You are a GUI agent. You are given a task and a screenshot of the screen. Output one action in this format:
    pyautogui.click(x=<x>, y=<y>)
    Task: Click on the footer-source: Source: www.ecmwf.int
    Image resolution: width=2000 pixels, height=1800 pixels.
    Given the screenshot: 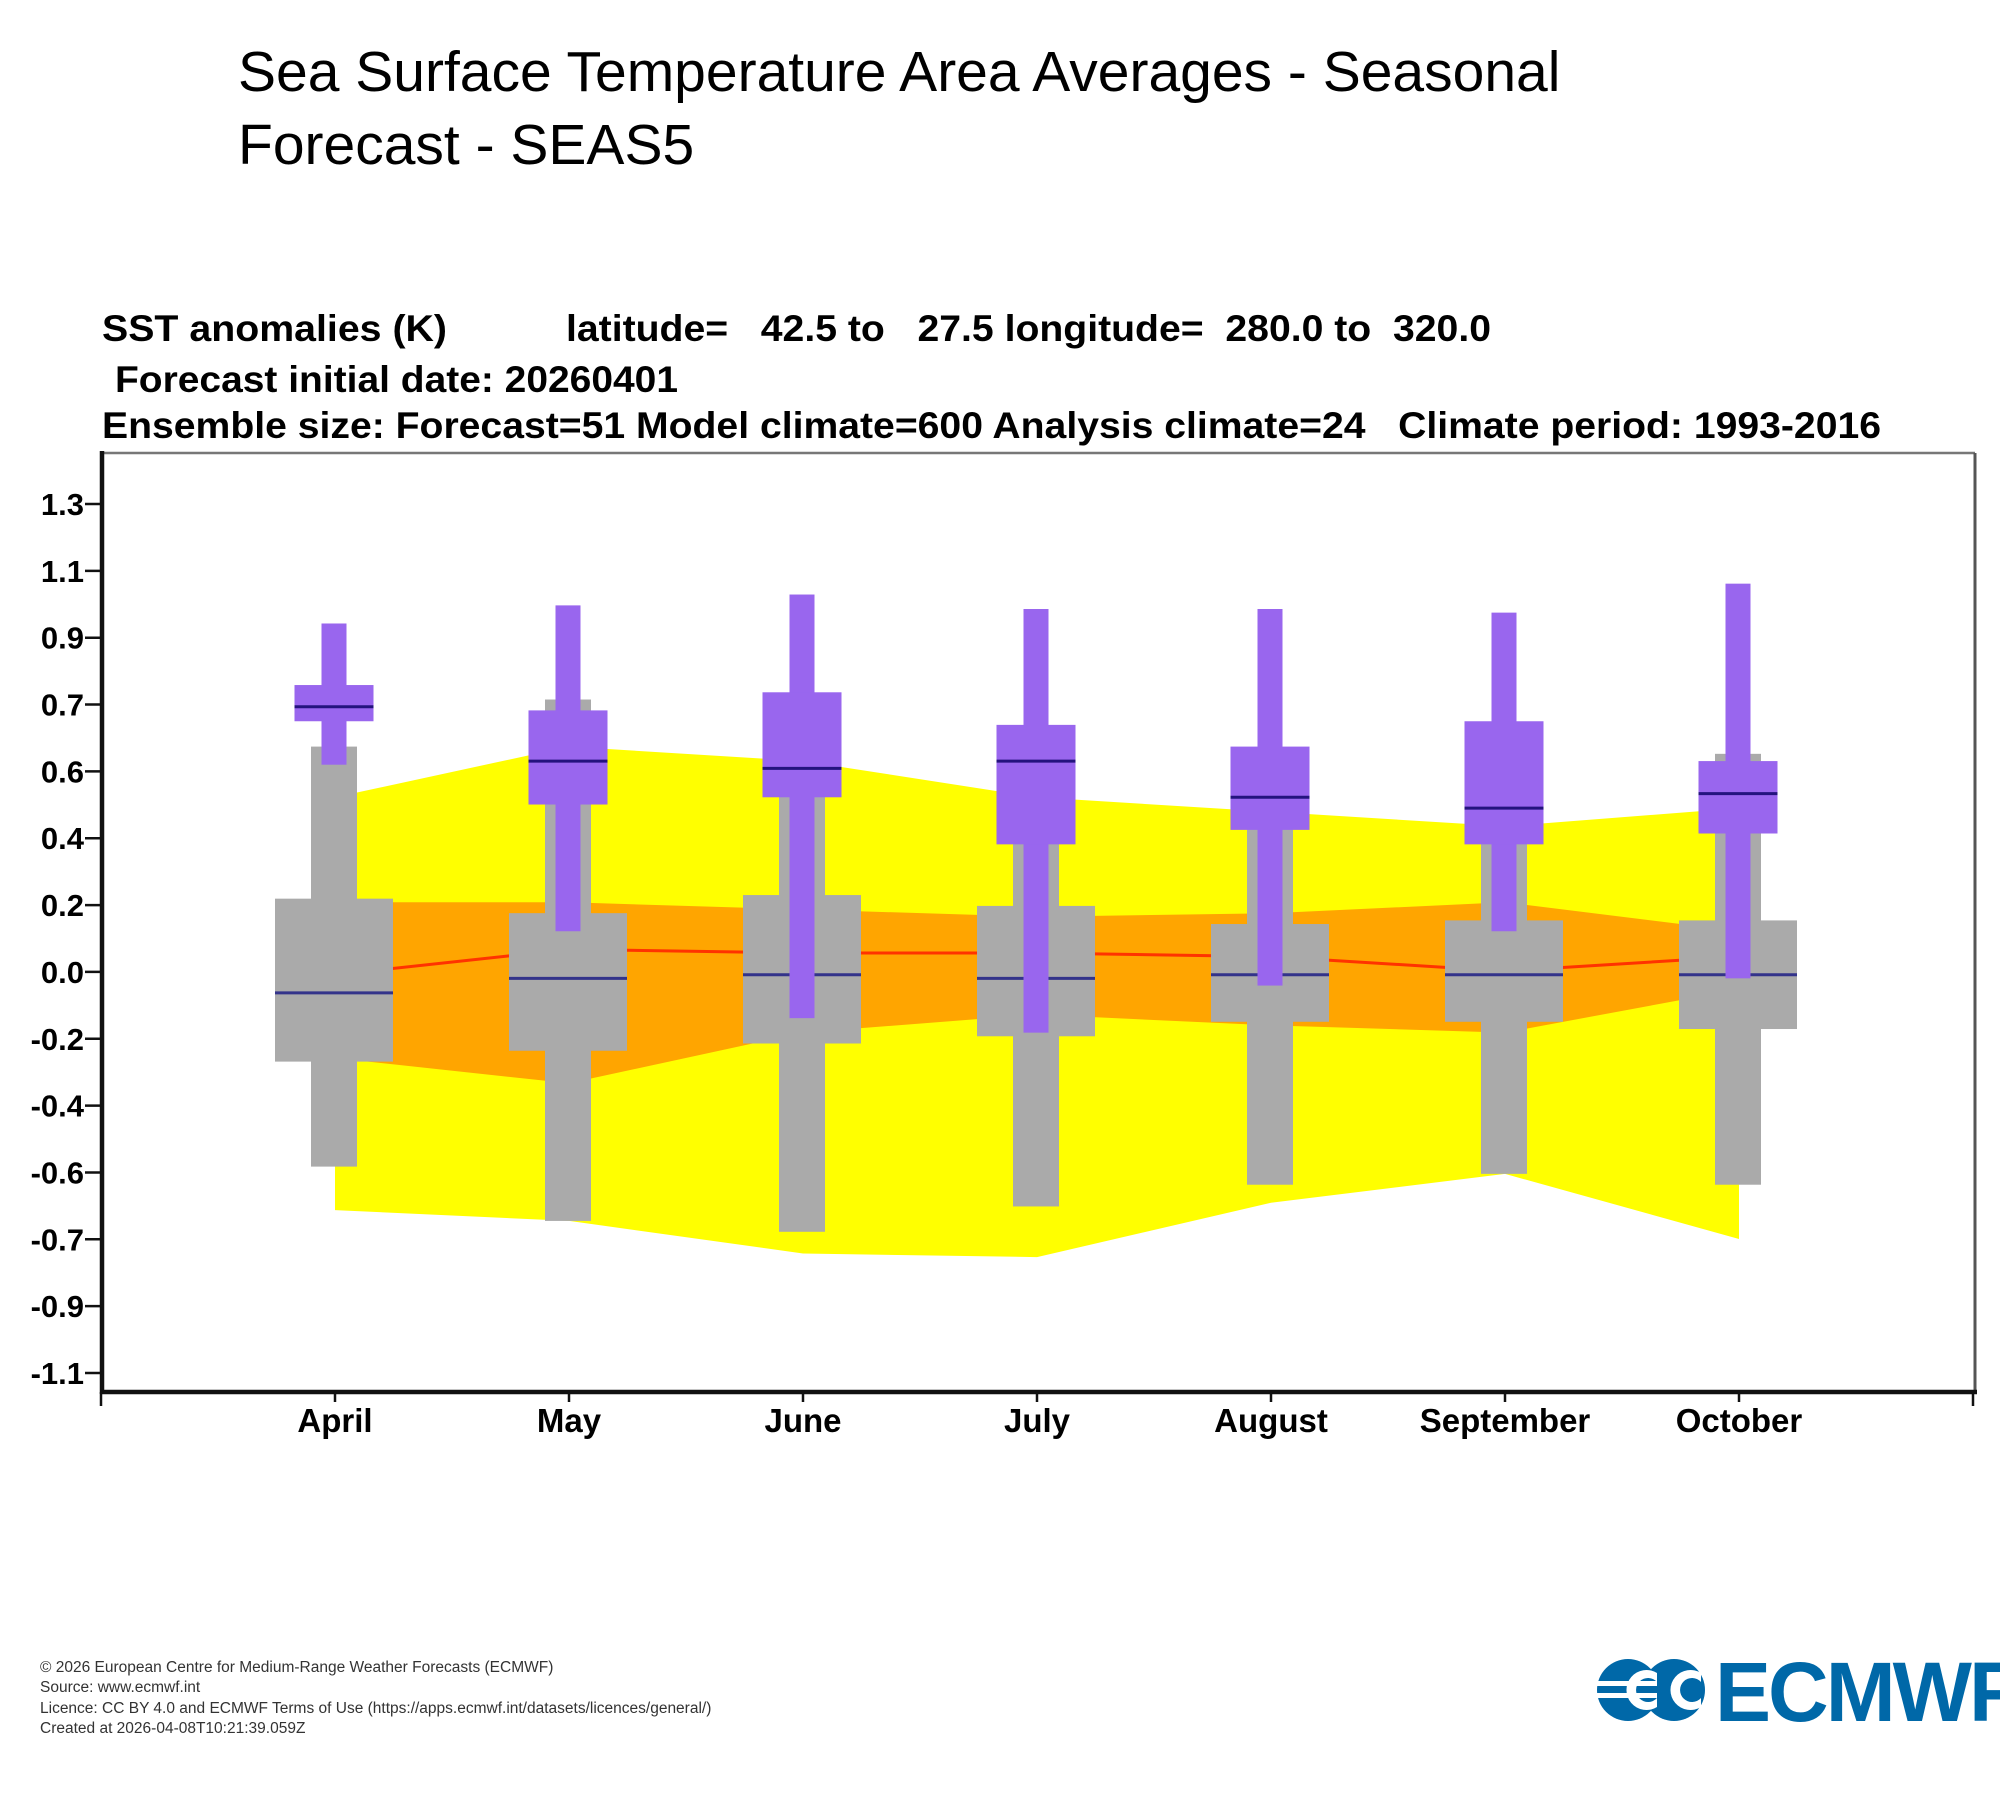 What is the action you would take?
    pyautogui.click(x=120, y=1688)
    